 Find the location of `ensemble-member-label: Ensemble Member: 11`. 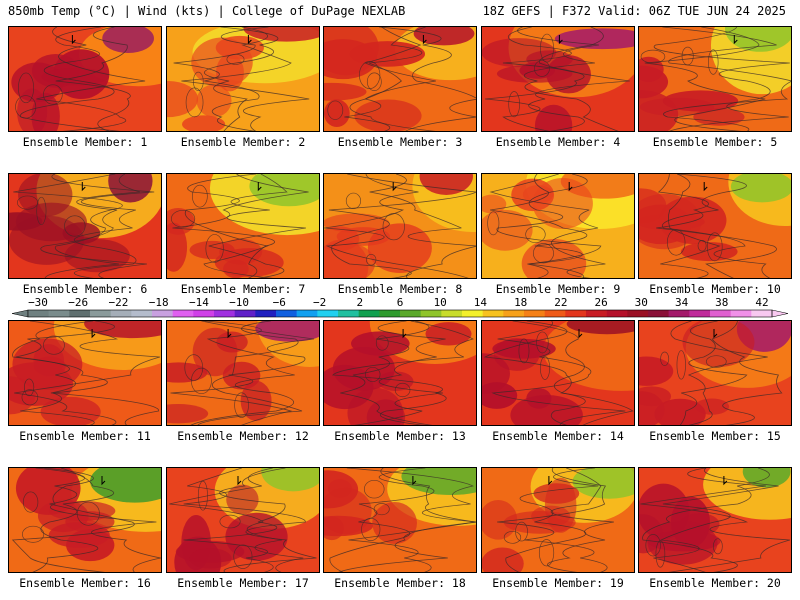

ensemble-member-label: Ensemble Member: 11 is located at coordinates (85, 436).